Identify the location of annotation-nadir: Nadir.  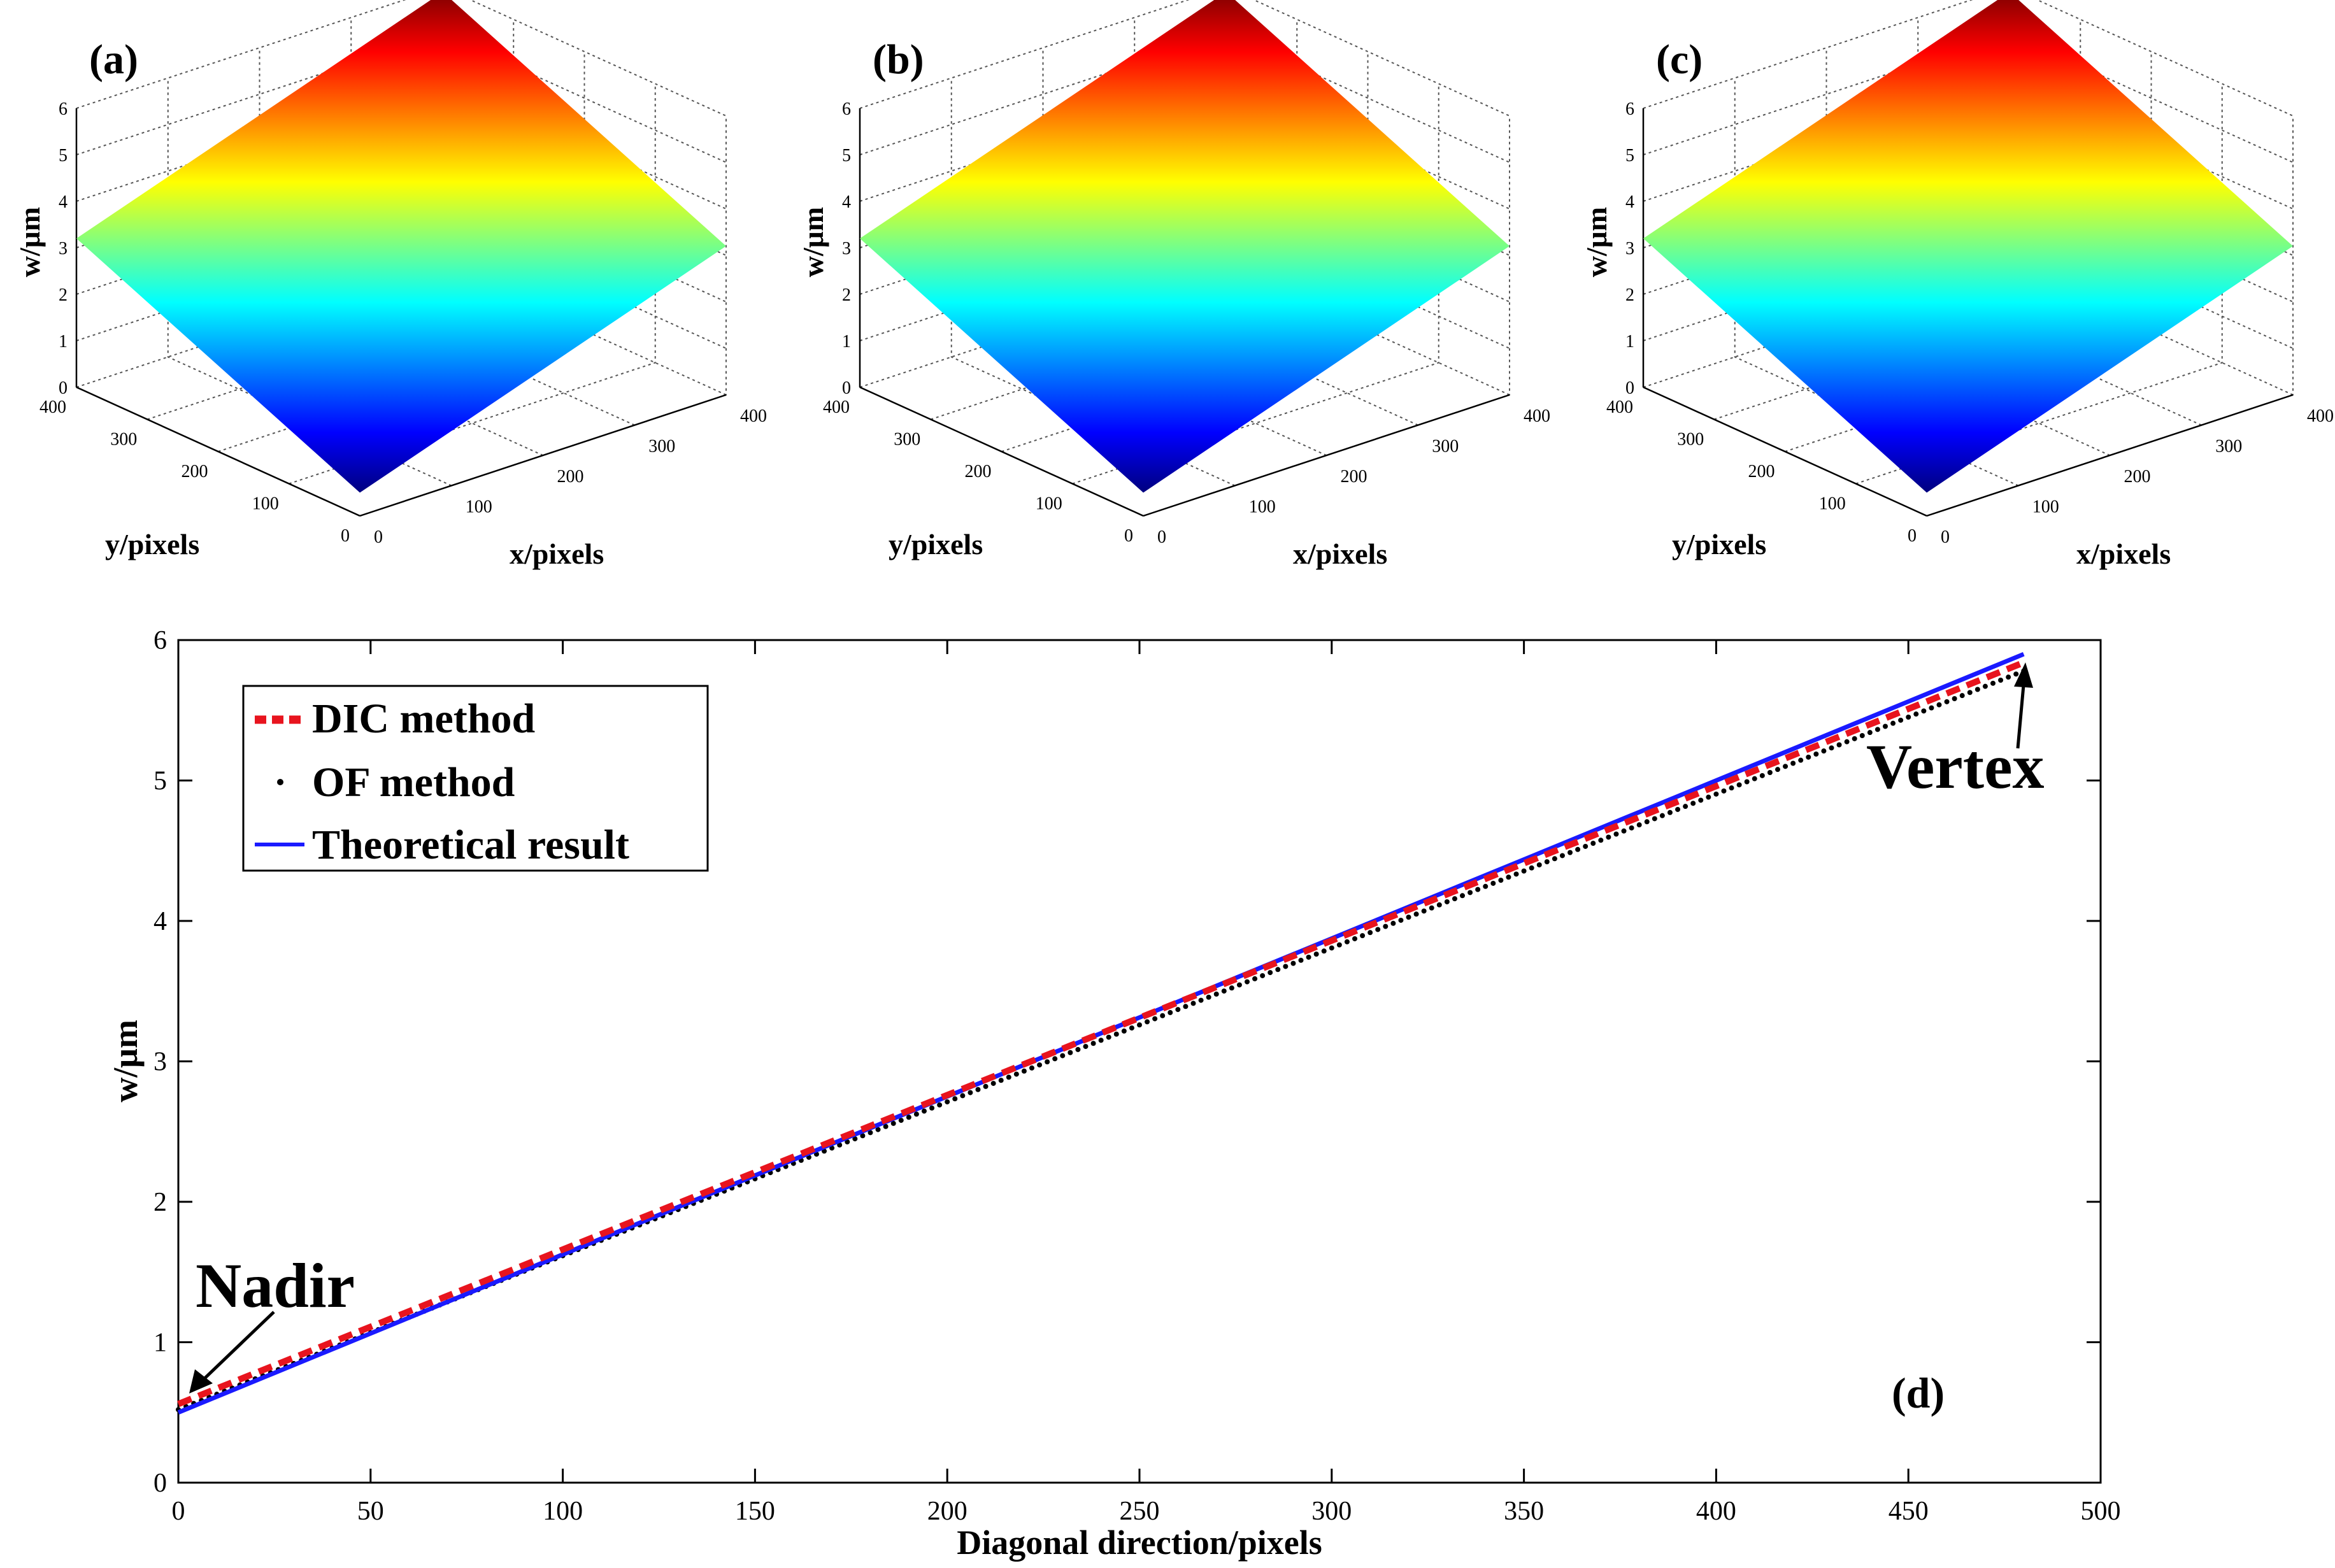
(275, 1285).